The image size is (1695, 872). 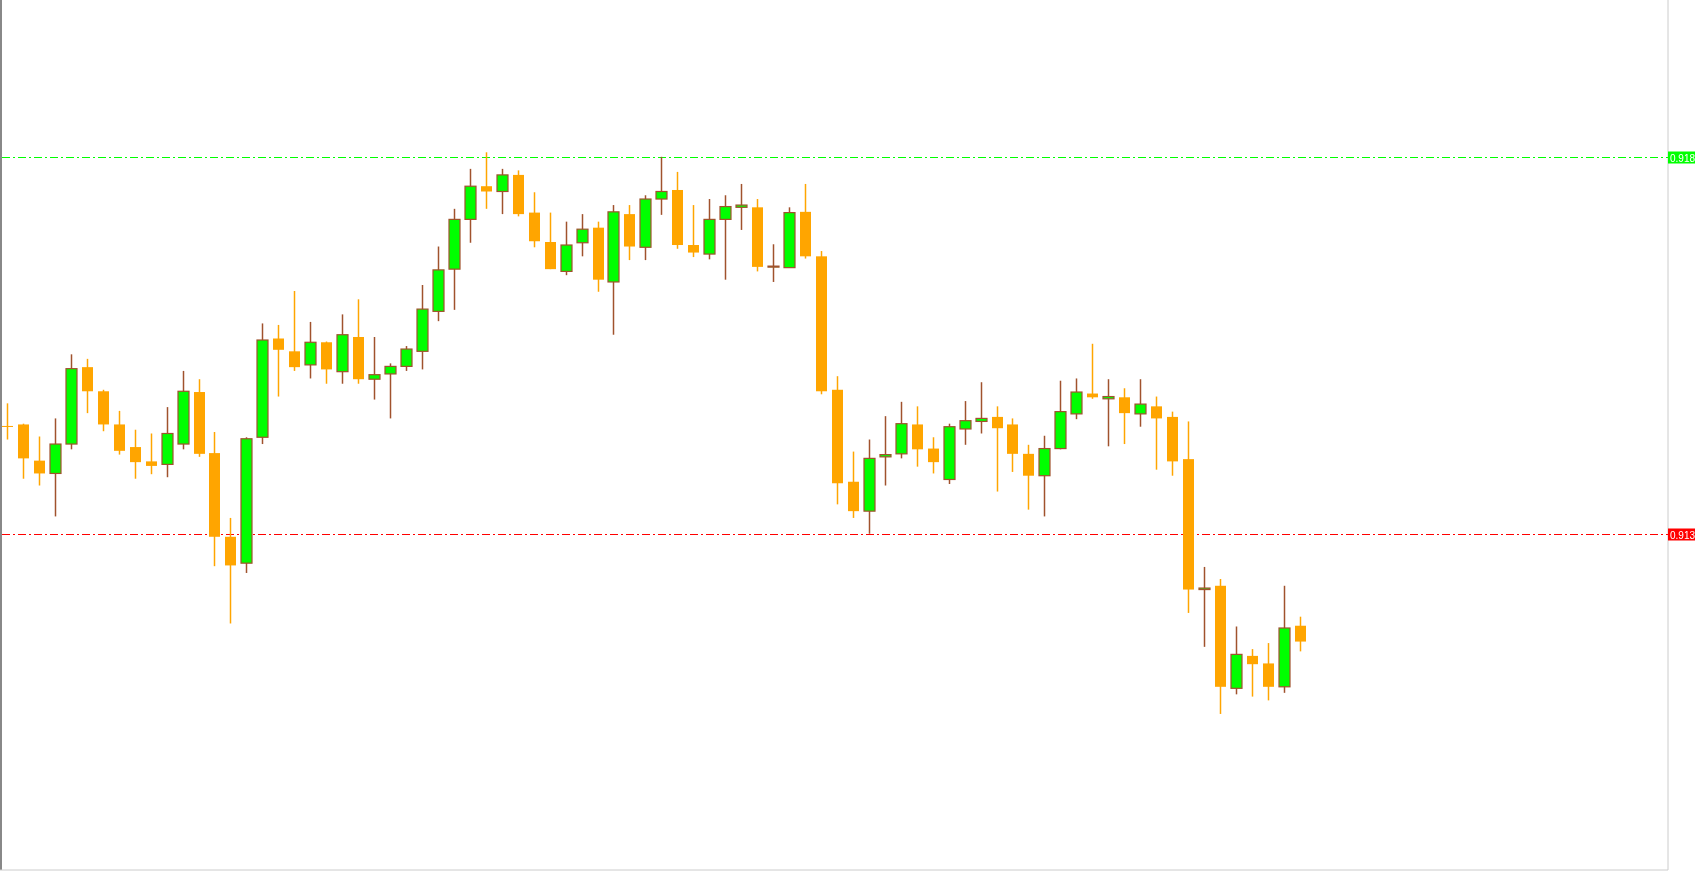 What do you see at coordinates (1682, 158) in the screenshot?
I see `ref-line-label: 0.918` at bounding box center [1682, 158].